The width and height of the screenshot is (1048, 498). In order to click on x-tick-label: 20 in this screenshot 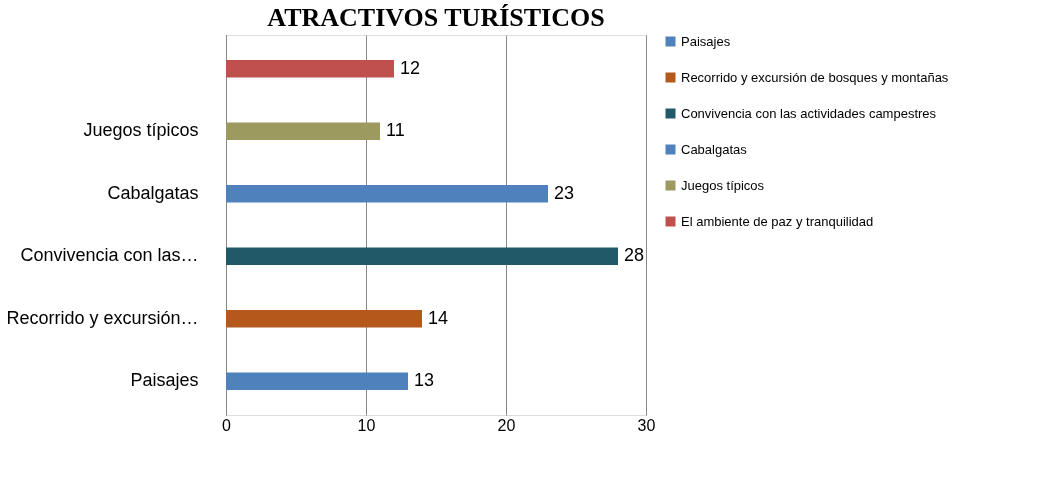, I will do `click(506, 425)`.